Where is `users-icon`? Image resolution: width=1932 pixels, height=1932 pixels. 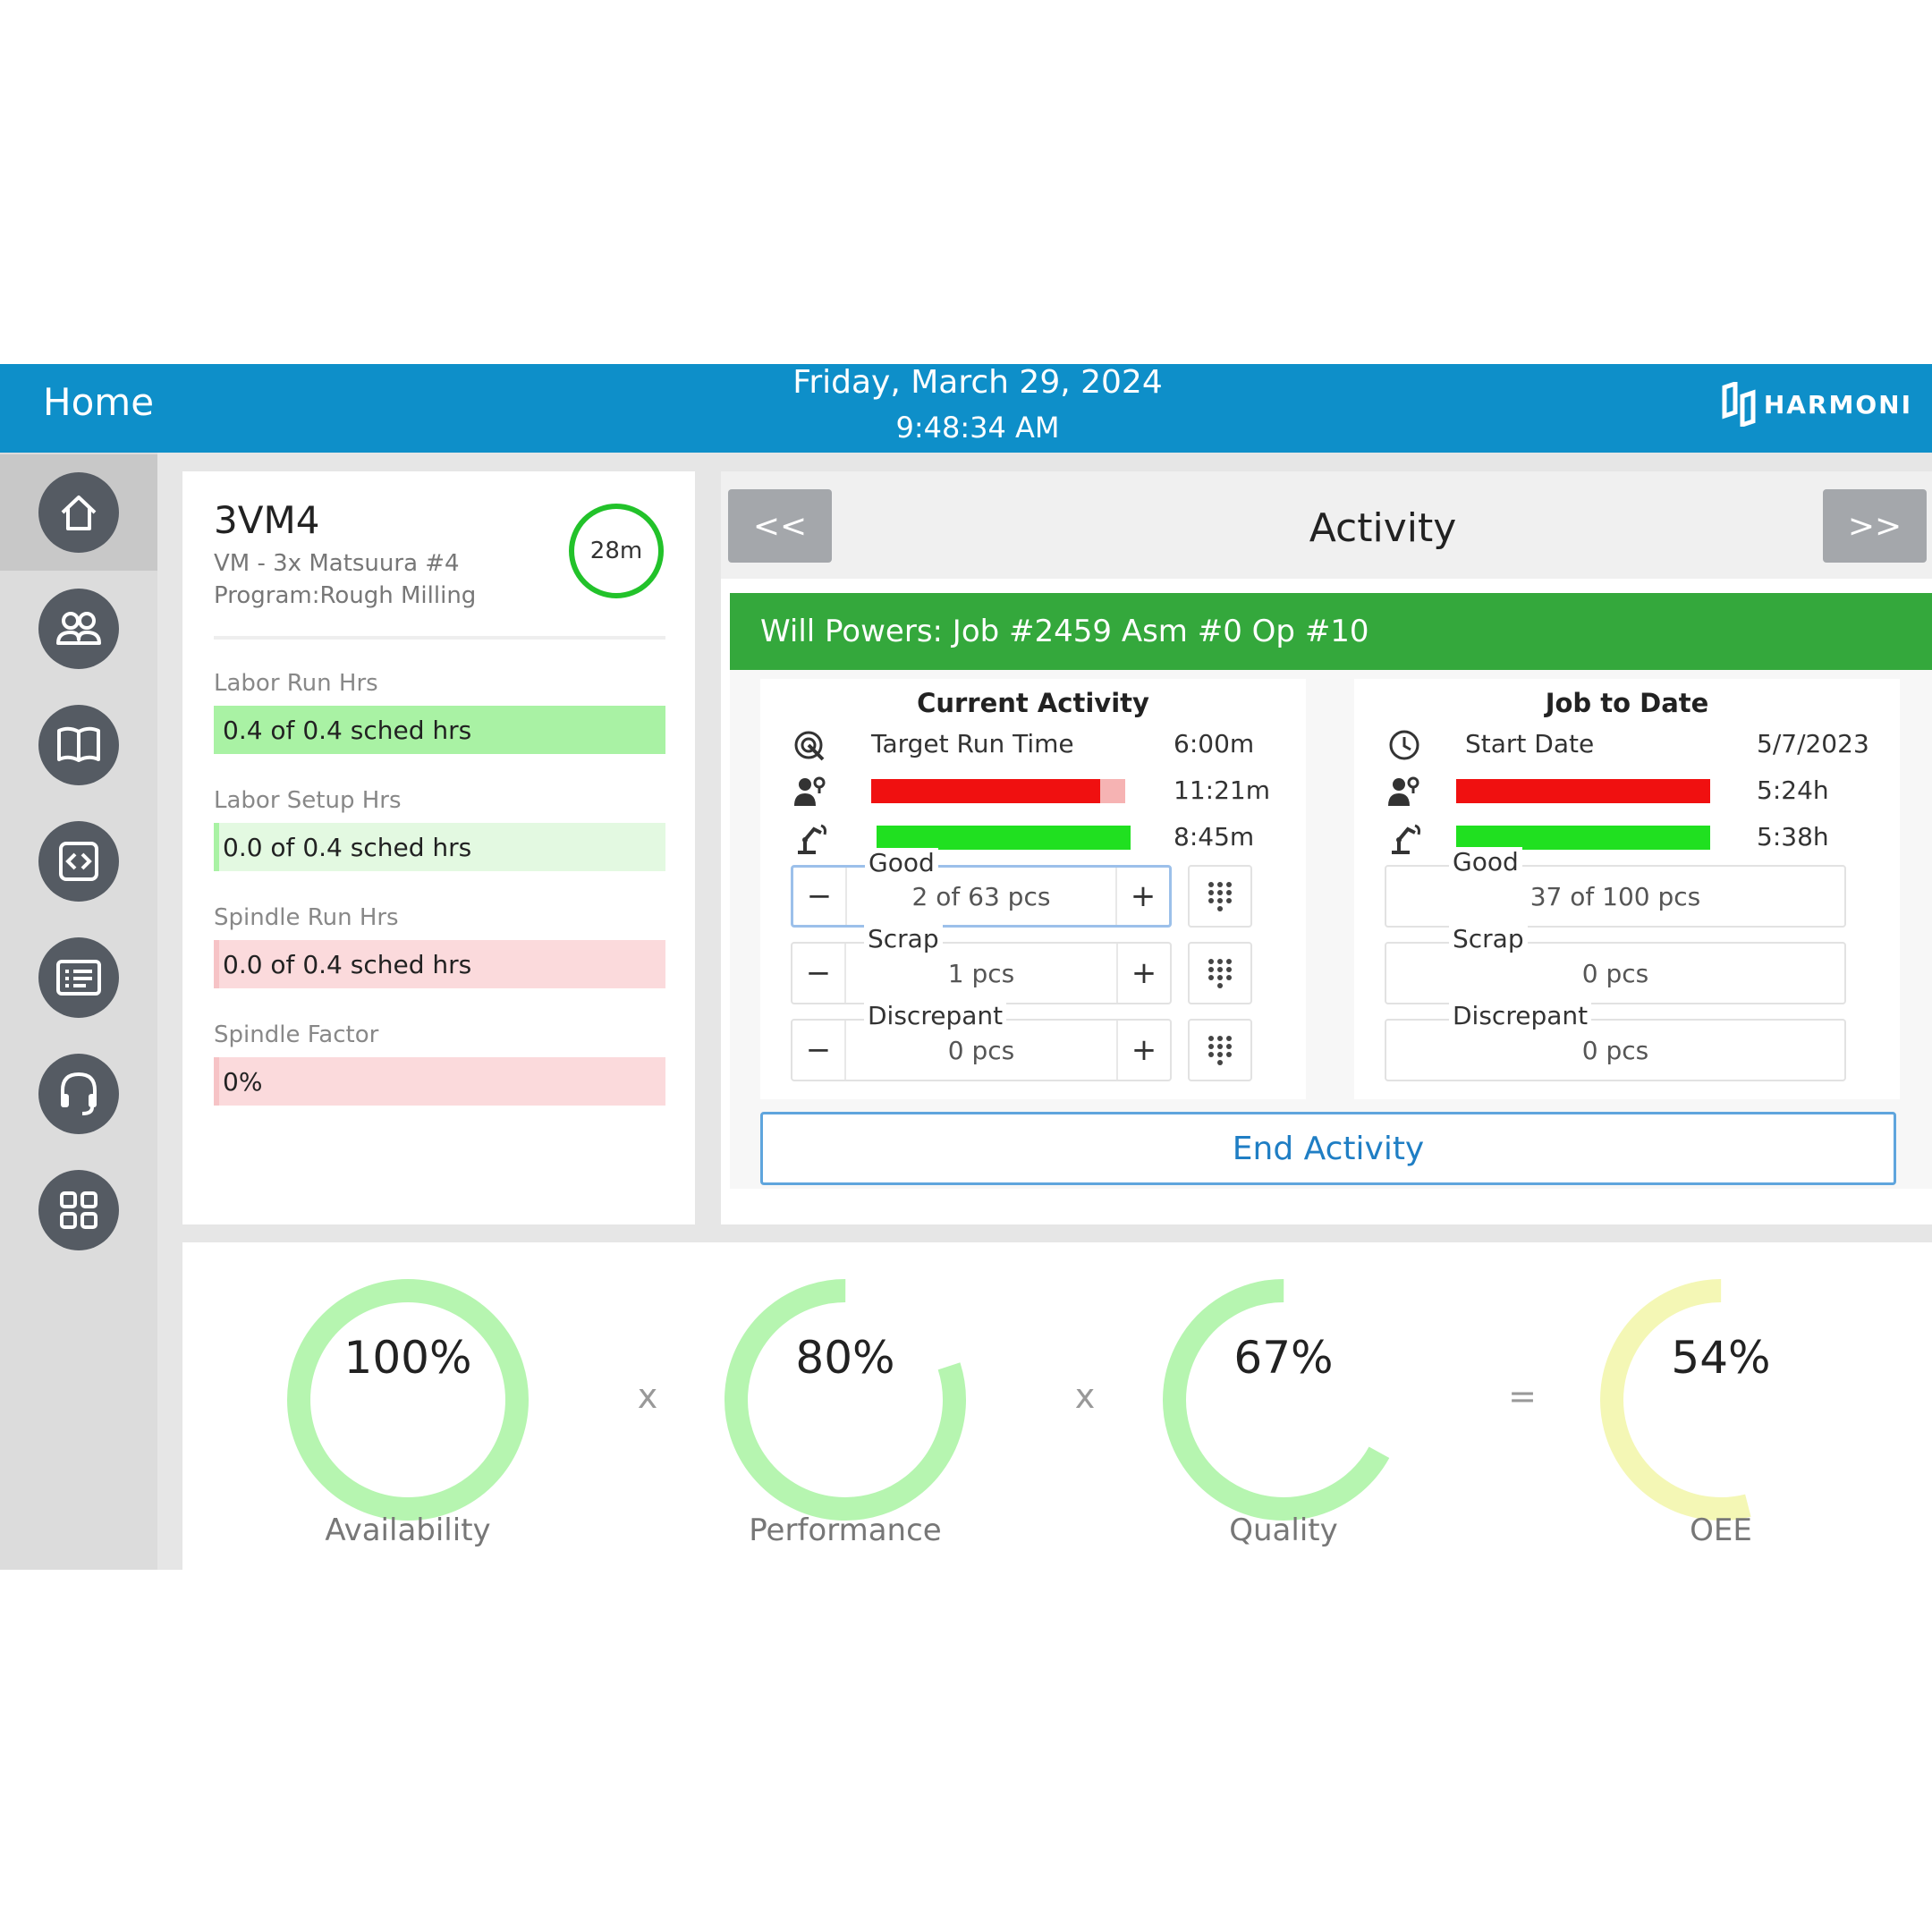 users-icon is located at coordinates (78, 629).